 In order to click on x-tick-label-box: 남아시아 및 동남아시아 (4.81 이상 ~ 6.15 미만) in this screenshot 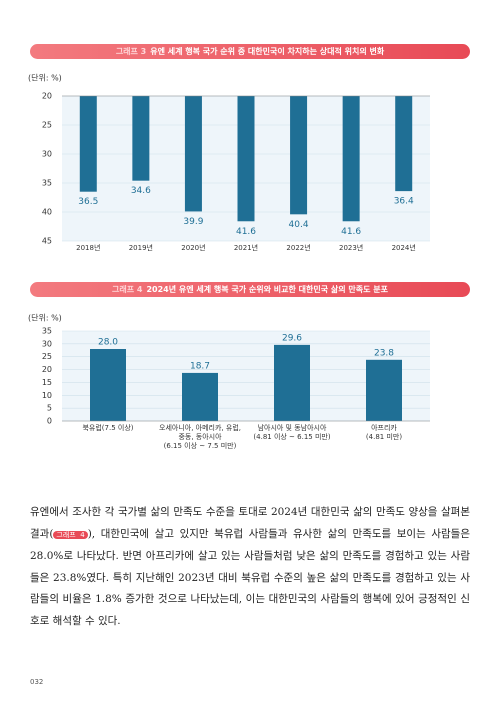, I will do `click(292, 432)`.